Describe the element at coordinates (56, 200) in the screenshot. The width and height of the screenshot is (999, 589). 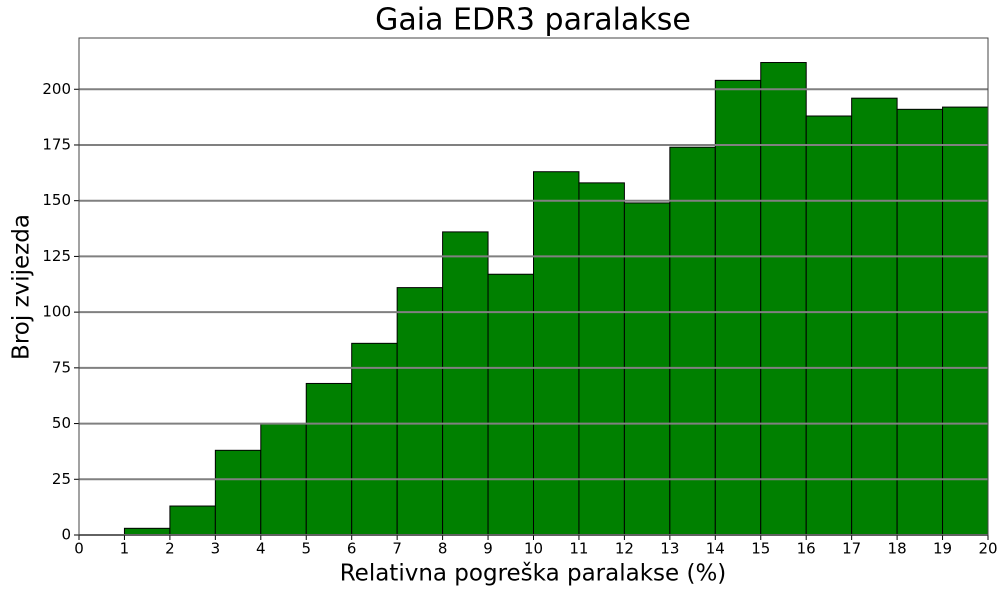
I see `y-tick-label: 150` at that location.